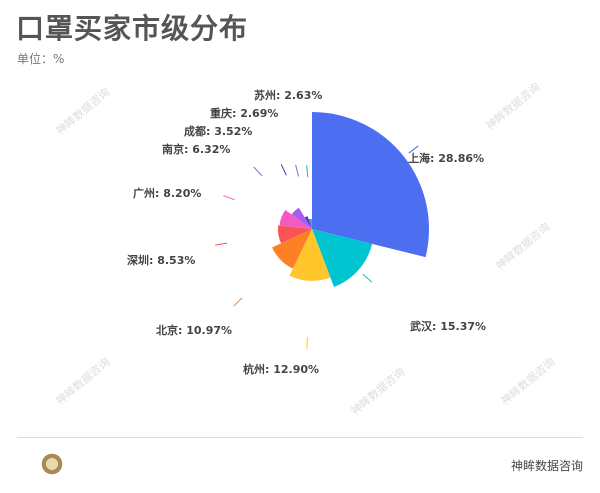 The image size is (600, 493). What do you see at coordinates (167, 193) in the screenshot?
I see `label-guangzhou: 广州: 8.20%` at bounding box center [167, 193].